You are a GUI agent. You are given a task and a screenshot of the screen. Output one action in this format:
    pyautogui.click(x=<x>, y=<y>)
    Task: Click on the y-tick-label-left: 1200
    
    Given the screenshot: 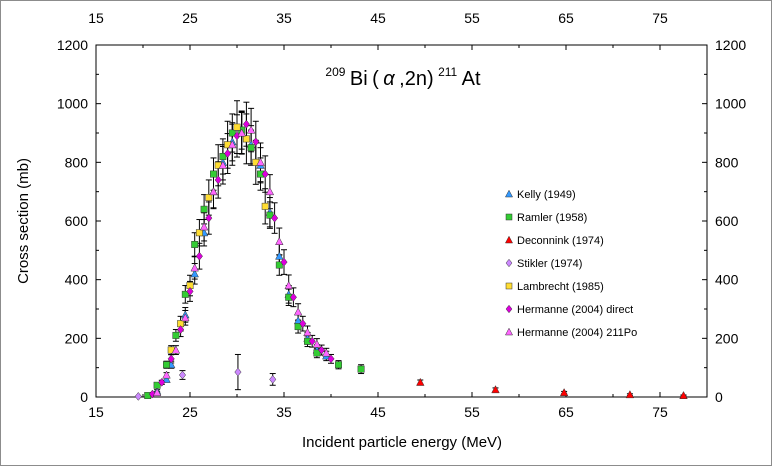 What is the action you would take?
    pyautogui.click(x=72, y=45)
    